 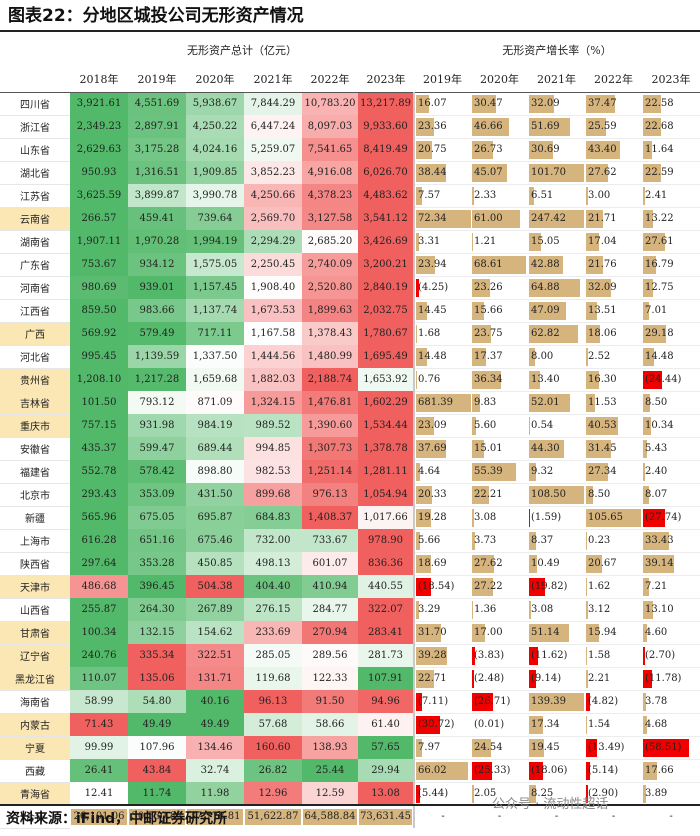 What do you see at coordinates (350, 16) in the screenshot?
I see `table-title: 图表22：分地区城投公司无形资产情况` at bounding box center [350, 16].